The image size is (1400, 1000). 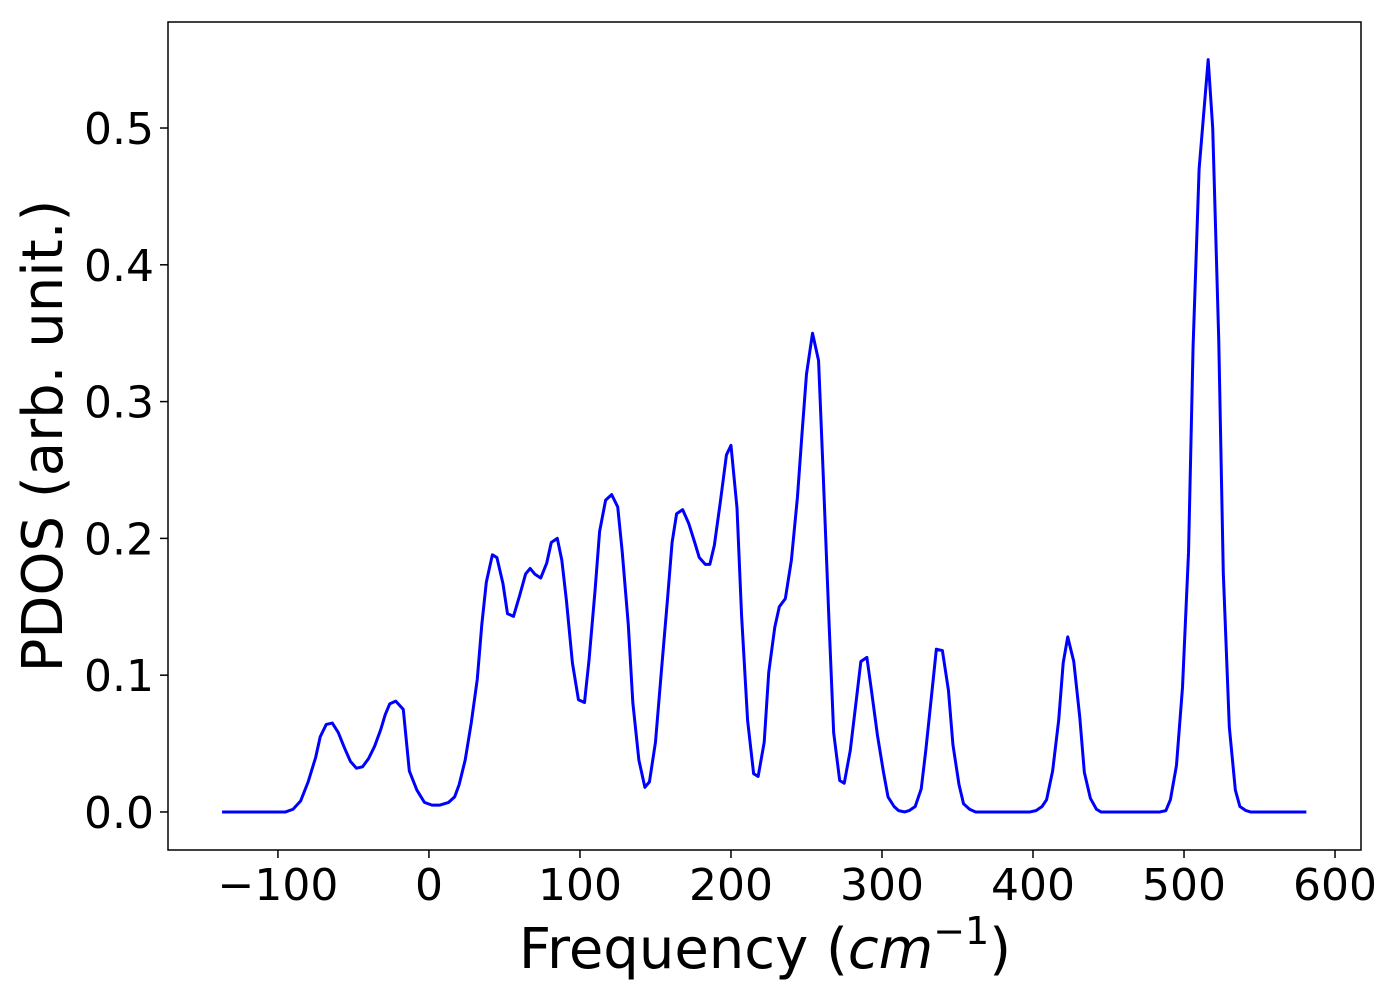 I want to click on x-label-sup: −1, so click(x=961, y=931).